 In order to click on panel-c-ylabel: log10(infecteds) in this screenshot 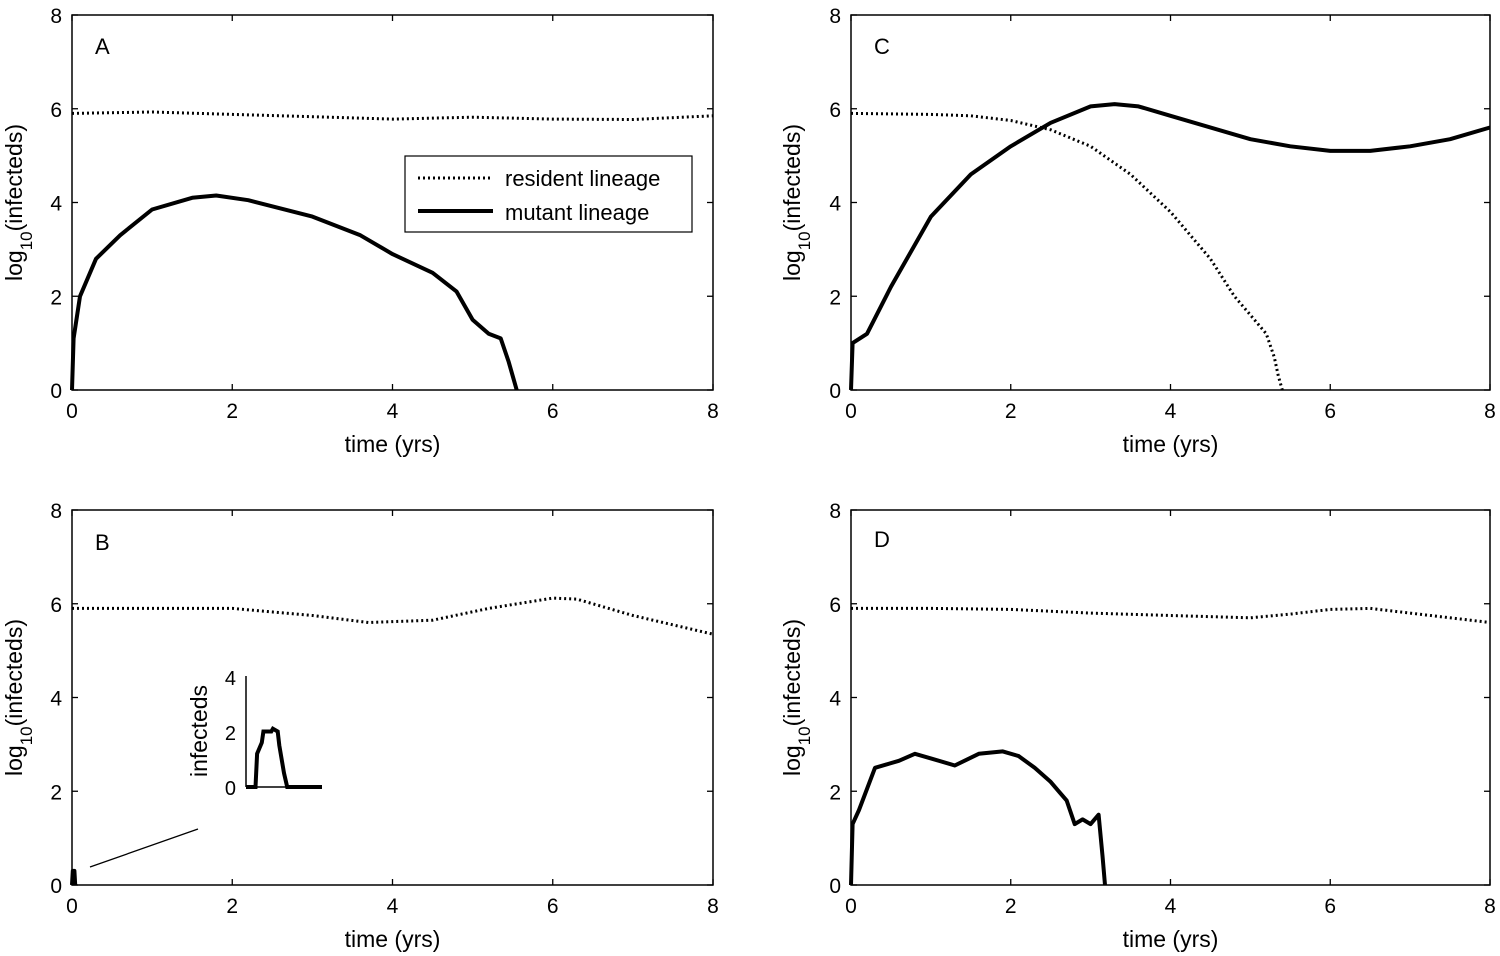, I will do `click(796, 202)`.